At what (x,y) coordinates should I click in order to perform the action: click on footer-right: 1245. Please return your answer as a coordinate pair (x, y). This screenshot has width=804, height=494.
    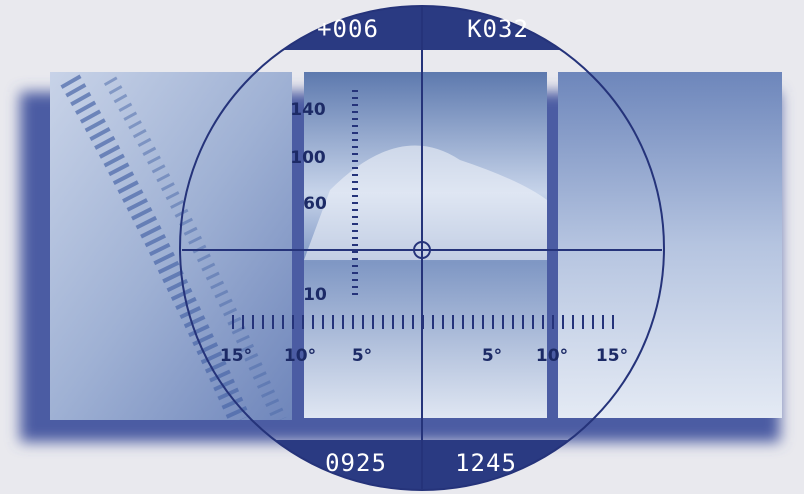
    Looking at the image, I should click on (486, 463).